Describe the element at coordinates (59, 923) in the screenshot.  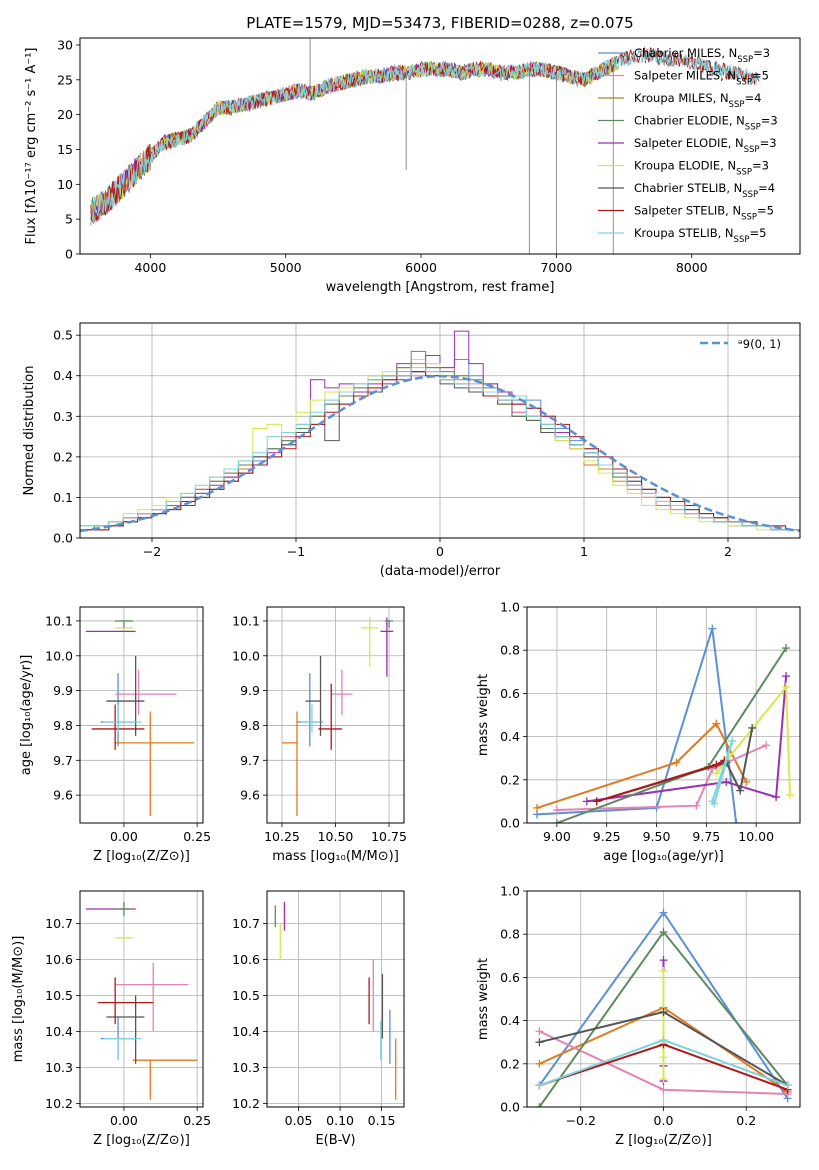
I see `y-tick-label: 10.7` at that location.